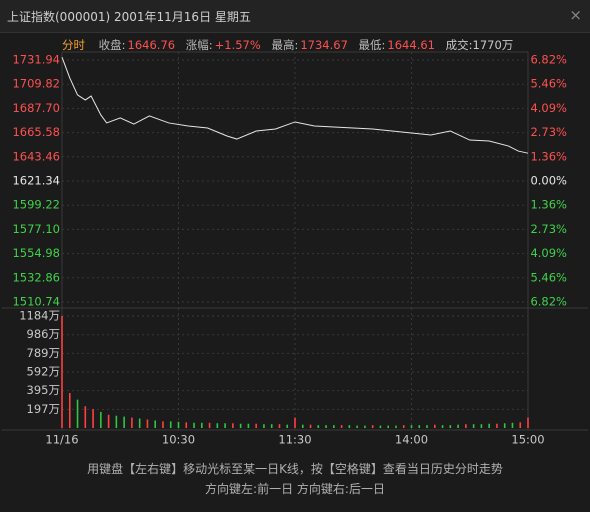  What do you see at coordinates (61, 440) in the screenshot?
I see `x-tick-label: 11/16` at bounding box center [61, 440].